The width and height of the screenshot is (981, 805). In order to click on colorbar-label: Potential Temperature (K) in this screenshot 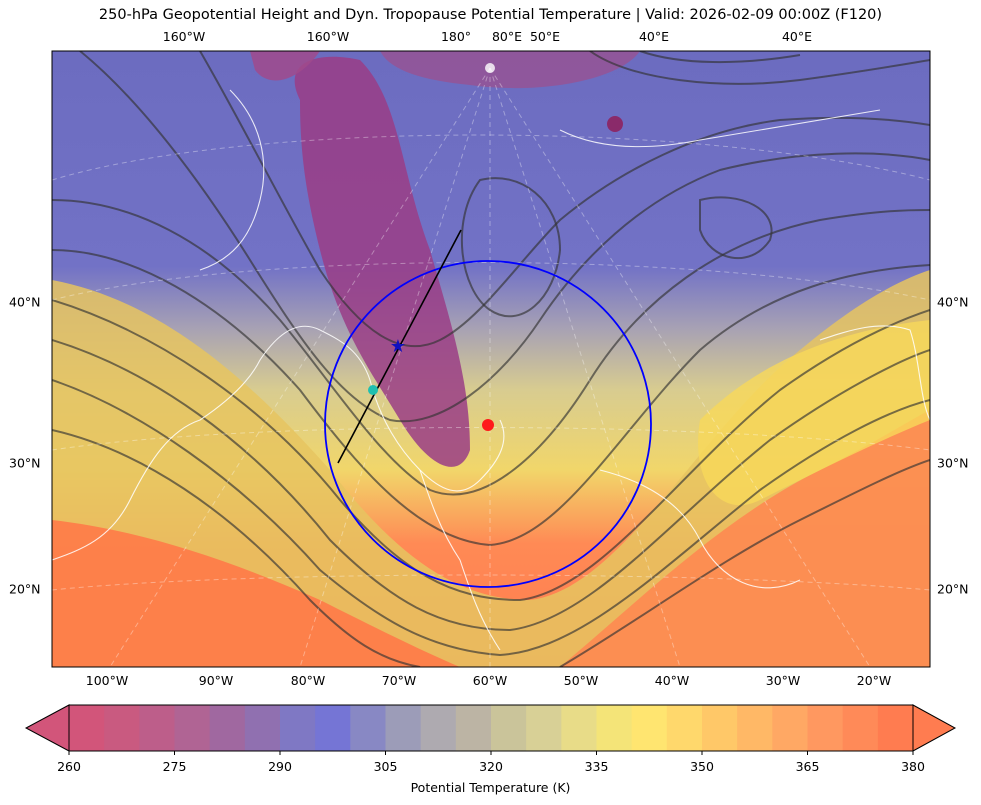, I will do `click(490, 787)`.